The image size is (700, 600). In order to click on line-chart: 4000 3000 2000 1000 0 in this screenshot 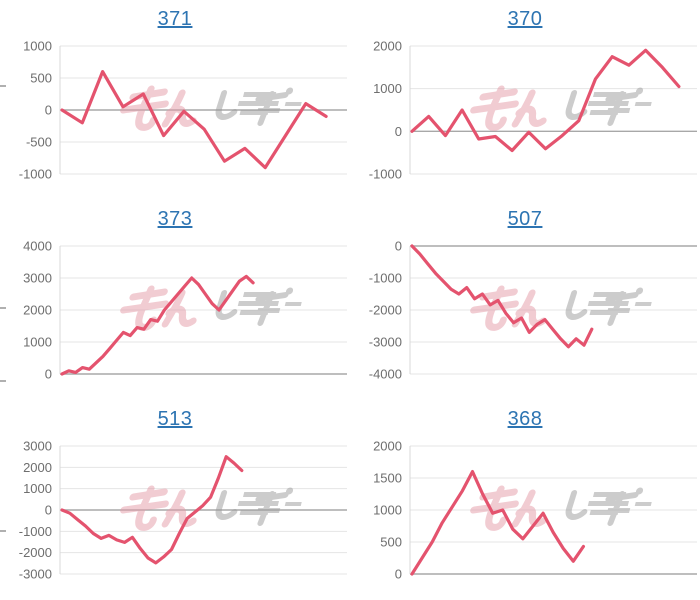, I will do `click(185, 310)`.